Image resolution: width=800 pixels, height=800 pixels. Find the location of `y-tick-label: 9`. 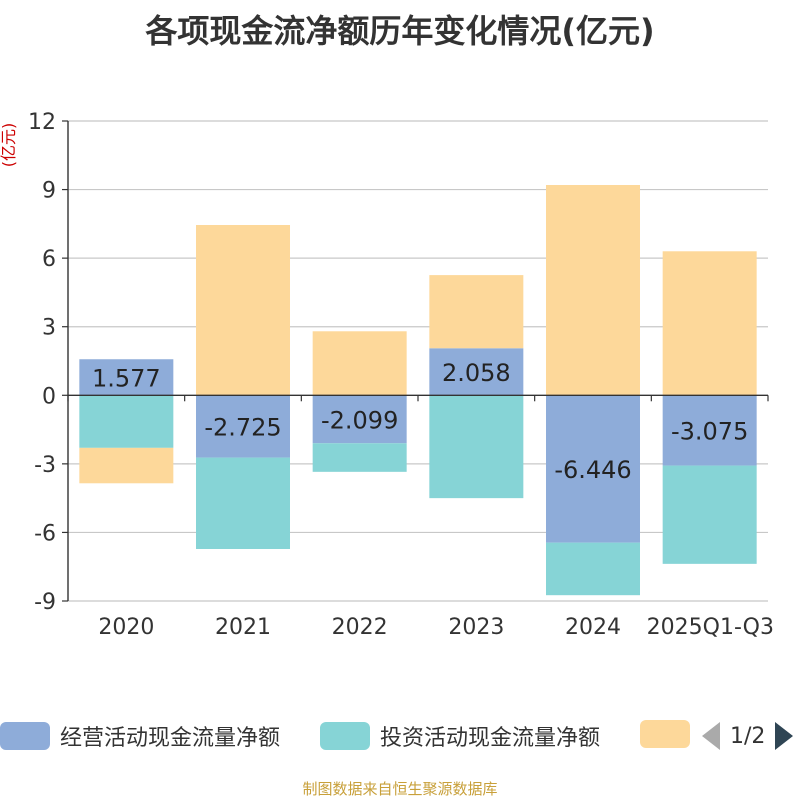

y-tick-label: 9 is located at coordinates (49, 191).